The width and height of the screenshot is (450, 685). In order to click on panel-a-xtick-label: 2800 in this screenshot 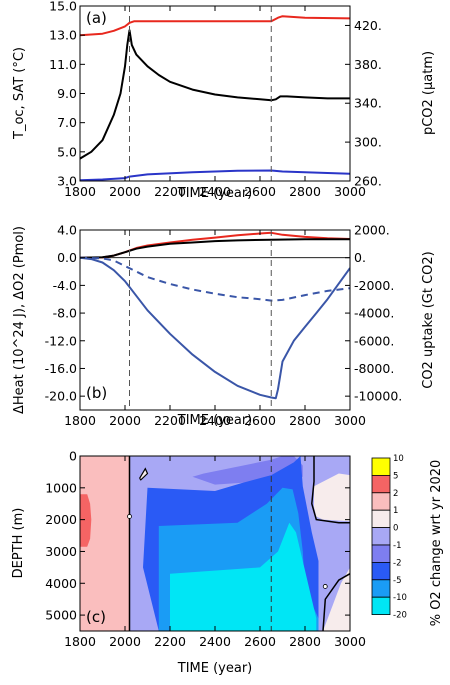, I will do `click(305, 191)`.